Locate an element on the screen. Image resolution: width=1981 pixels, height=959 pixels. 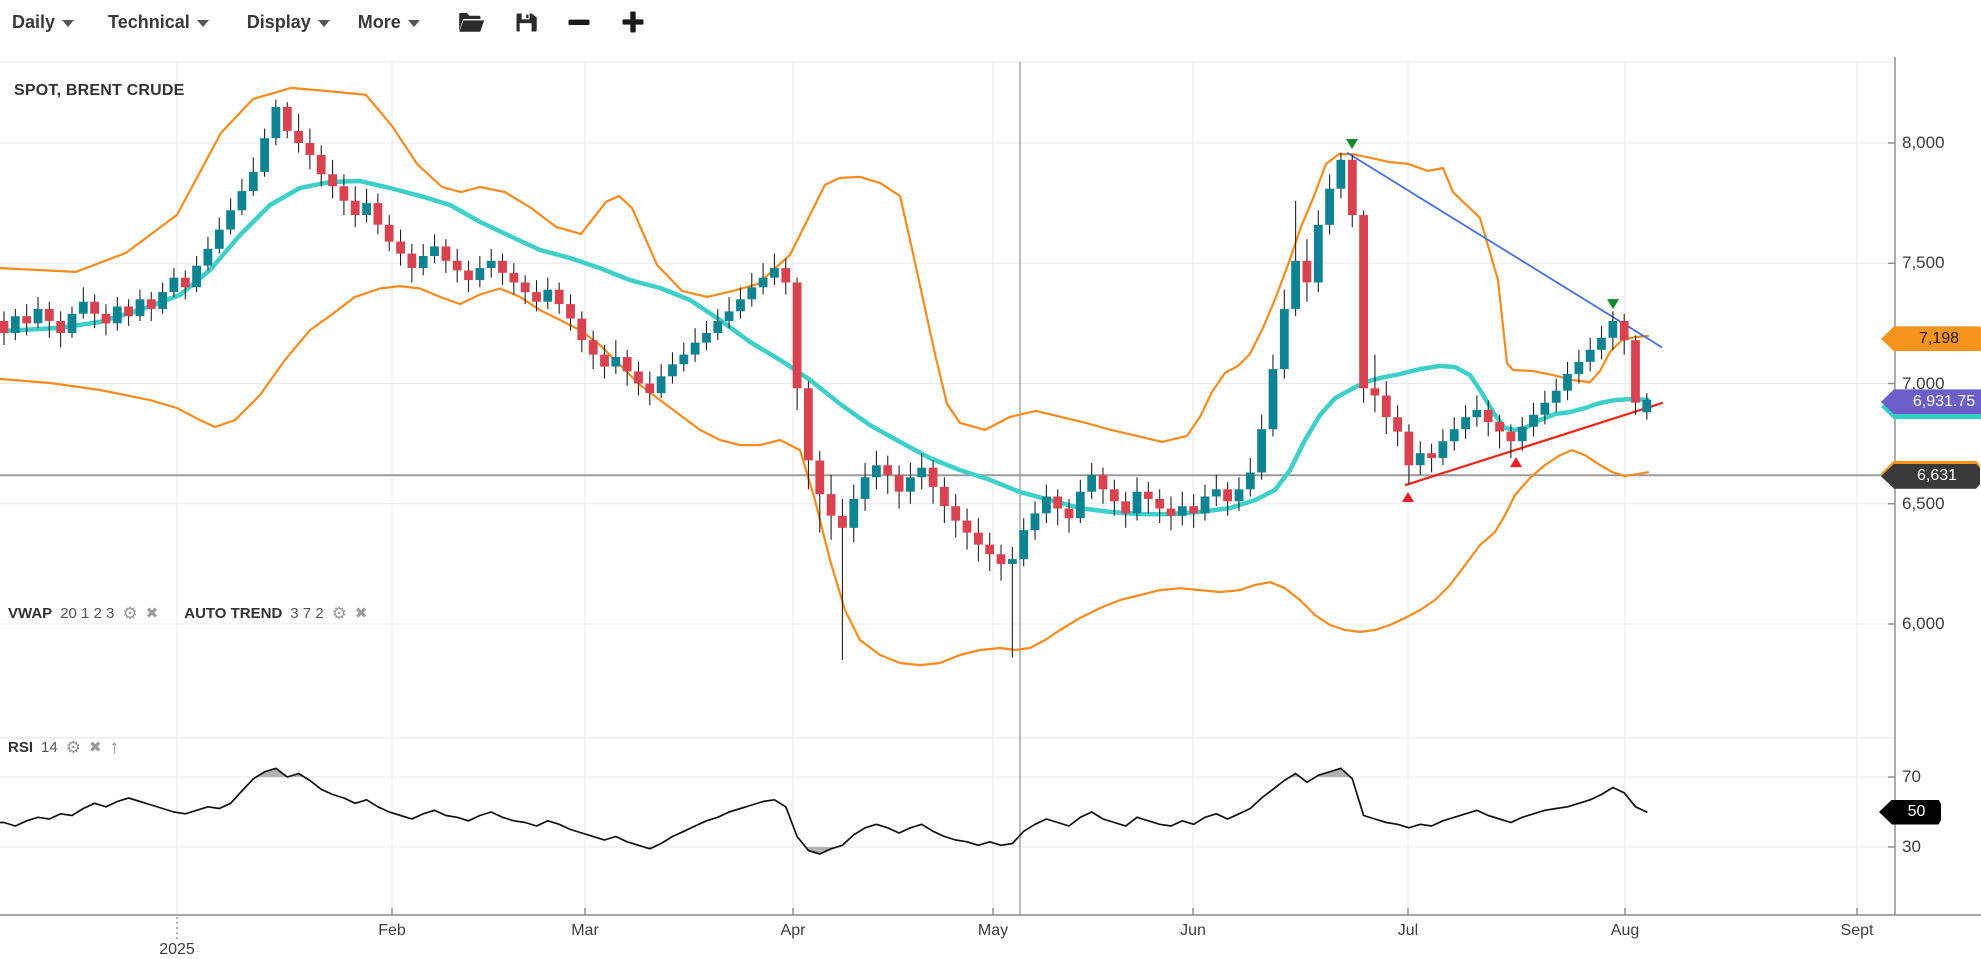
last-price-badge: 6,931.75 is located at coordinates (1931, 402).